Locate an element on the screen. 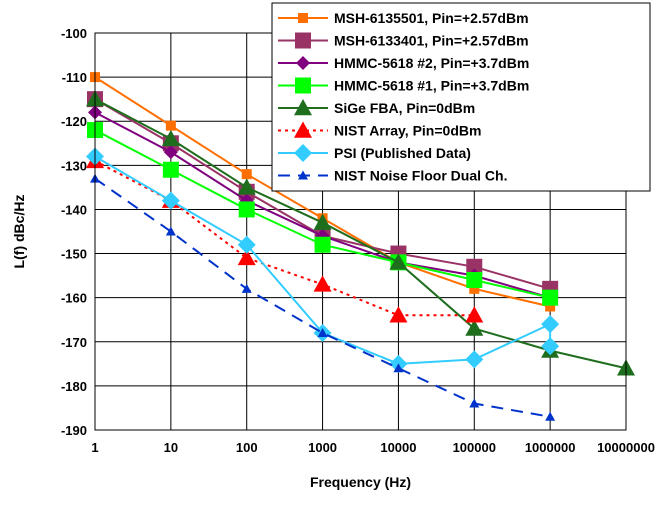 The height and width of the screenshot is (508, 660). x-tick-label: 1000000 is located at coordinates (550, 447).